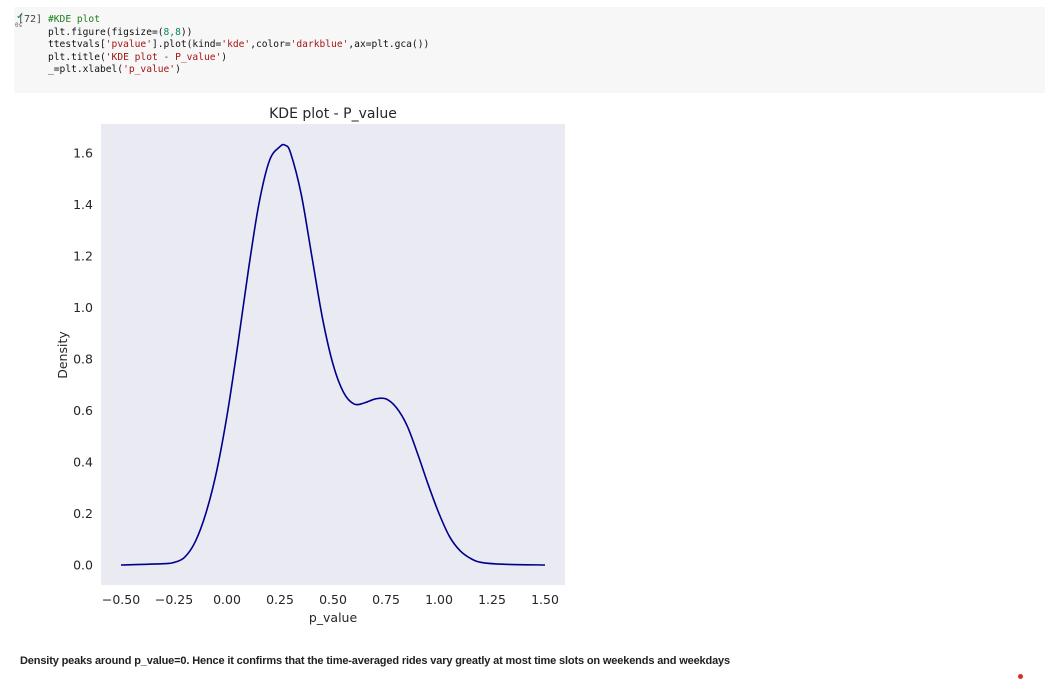  I want to click on code-line-1: #KDE plot, so click(74, 19).